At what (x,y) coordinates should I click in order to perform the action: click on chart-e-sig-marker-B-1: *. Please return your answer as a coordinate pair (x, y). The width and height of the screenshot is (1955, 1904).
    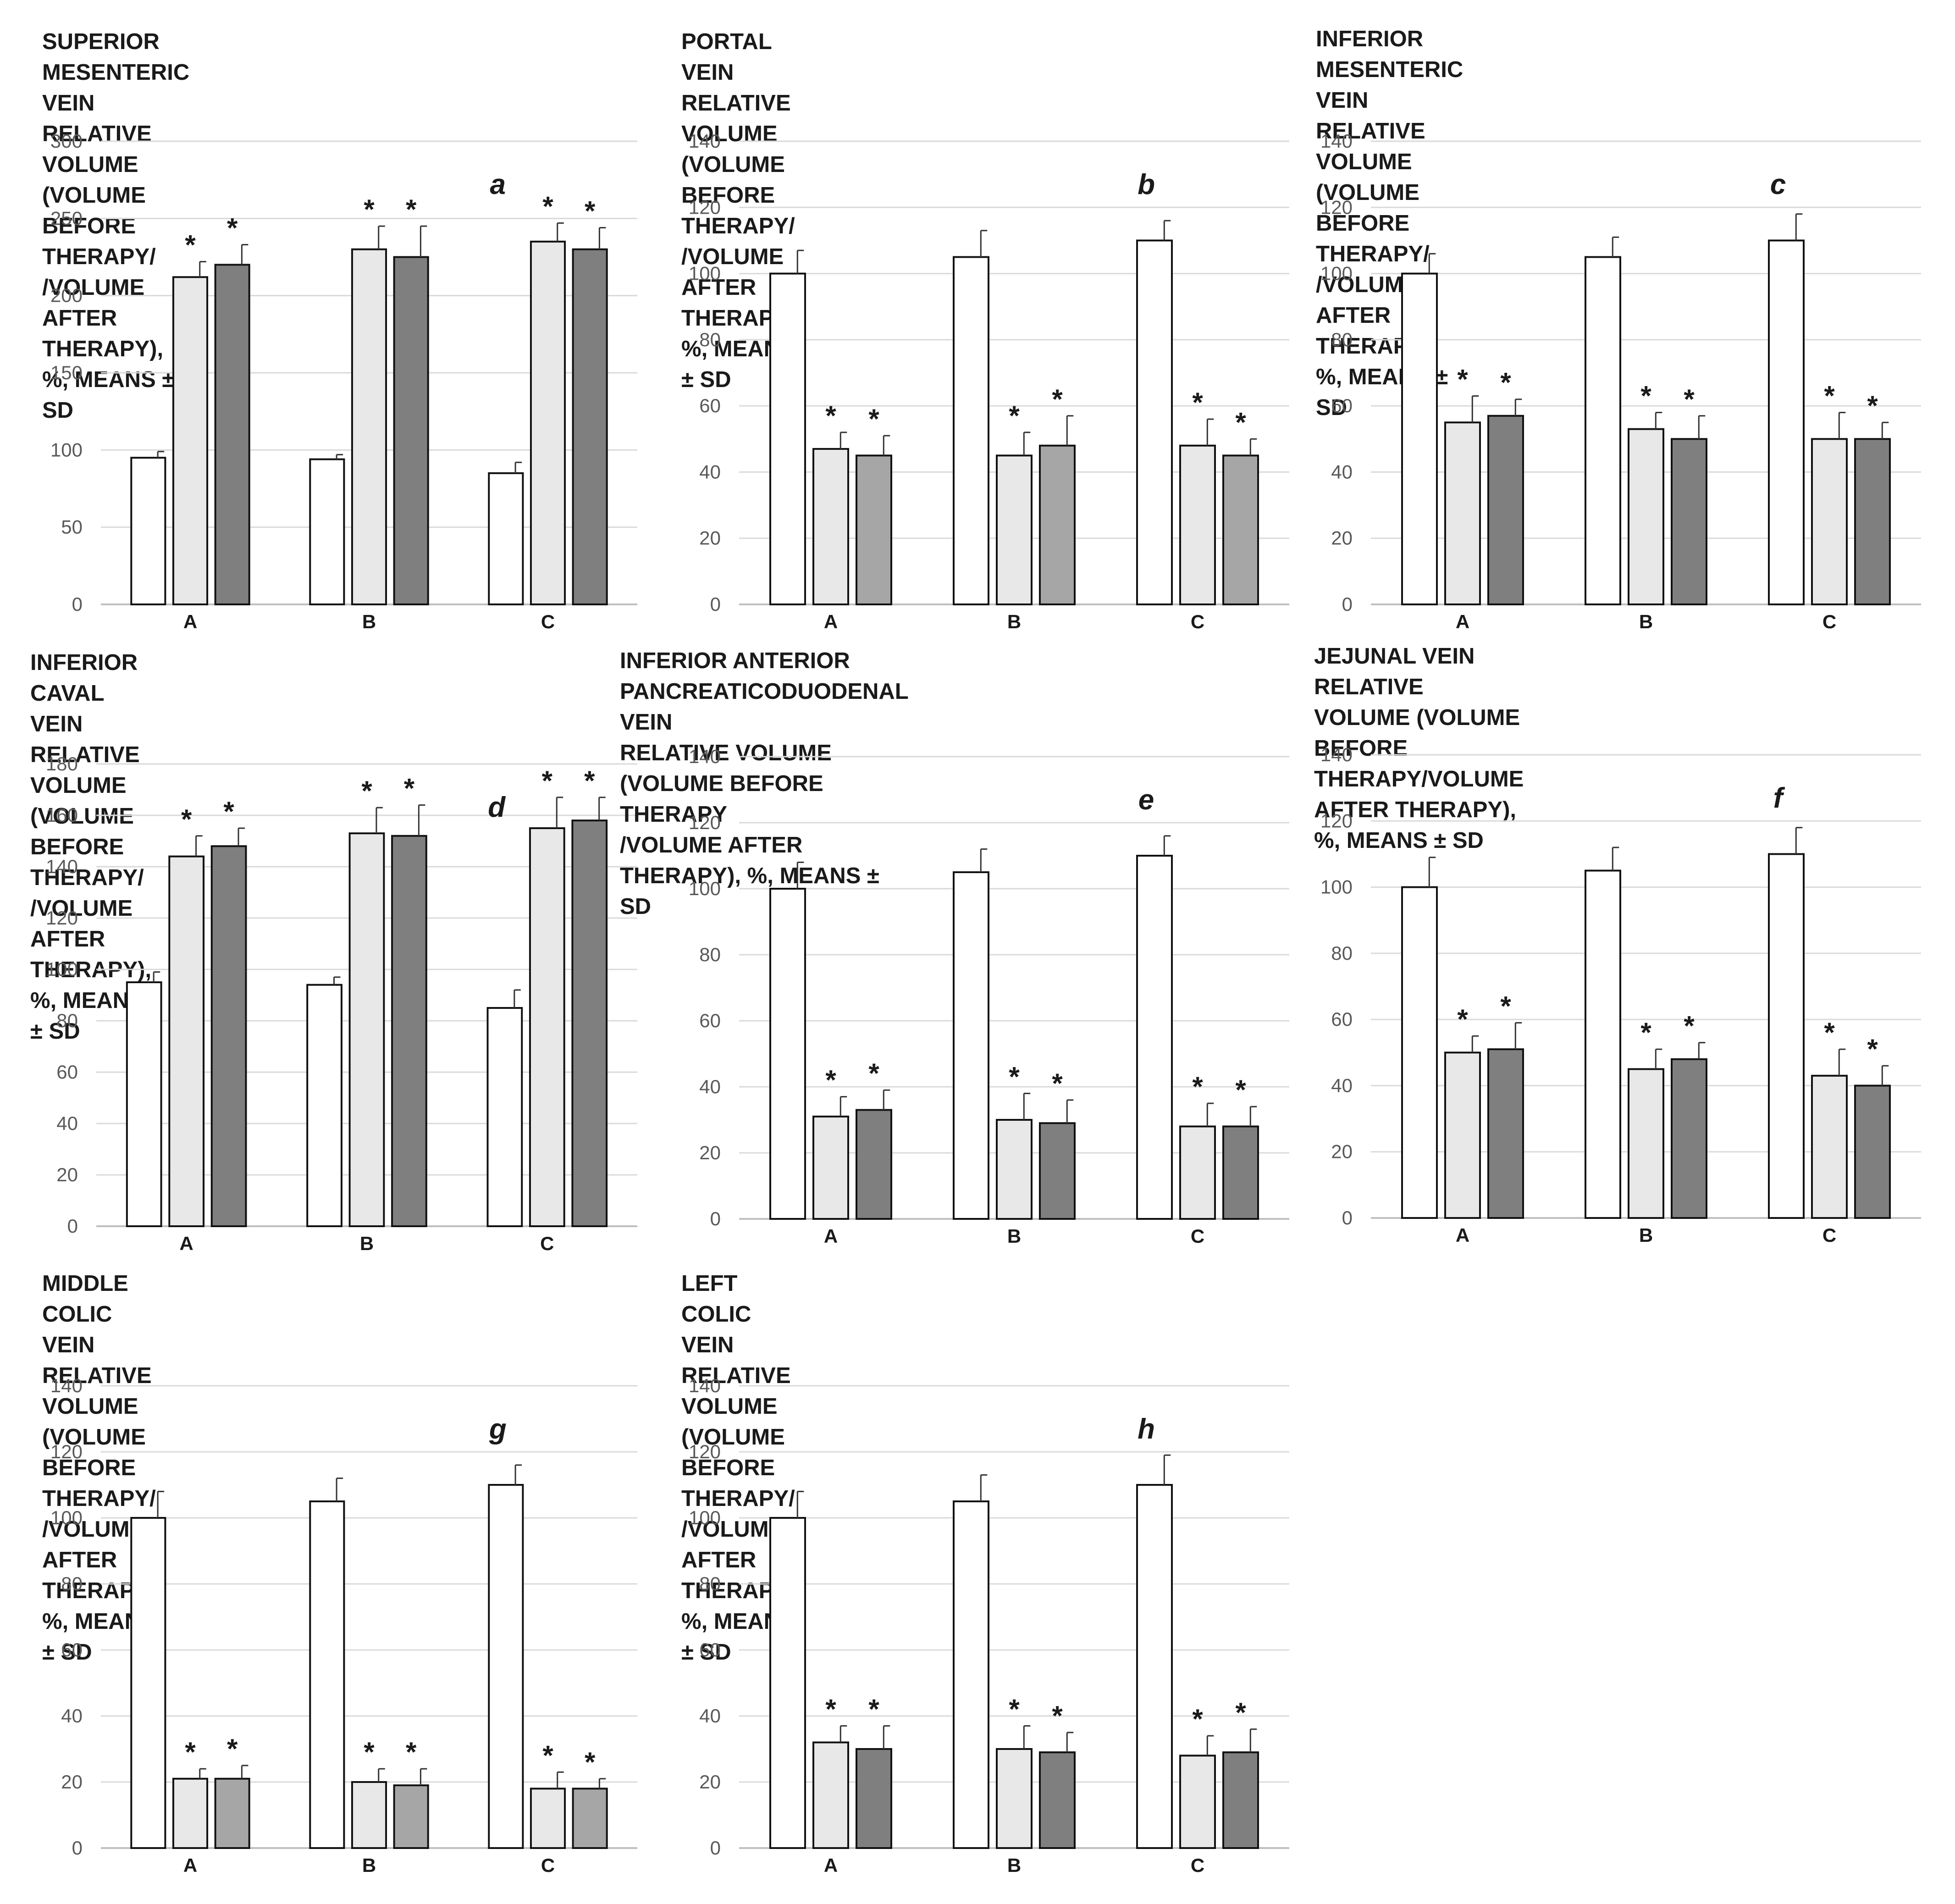
    Looking at the image, I should click on (1015, 1076).